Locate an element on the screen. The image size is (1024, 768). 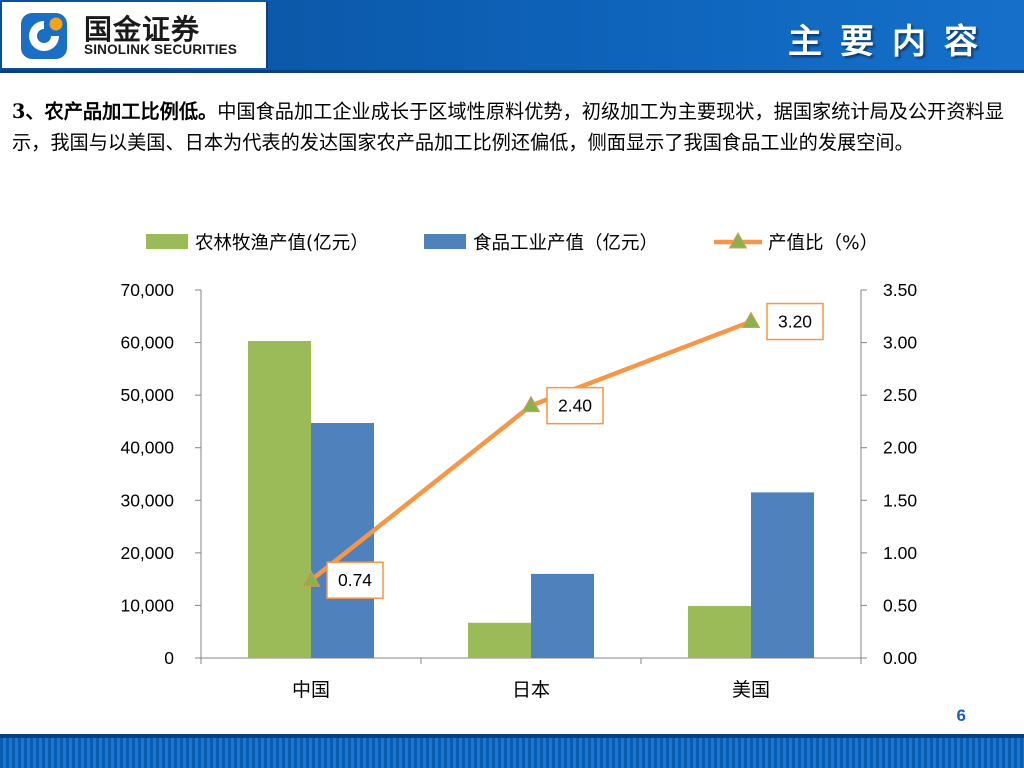
y-left-tick-label: 40,000 is located at coordinates (147, 448).